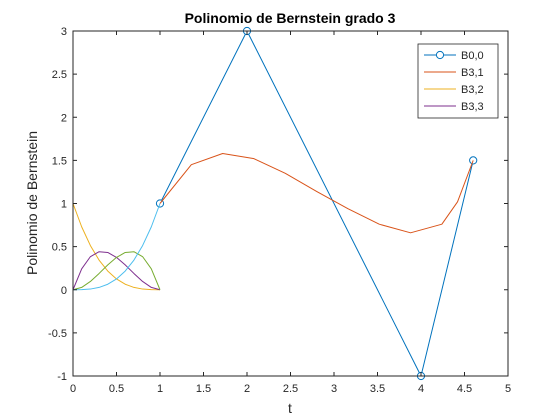 The image size is (560, 420). What do you see at coordinates (203, 389) in the screenshot?
I see `x-tick-label: 1.5` at bounding box center [203, 389].